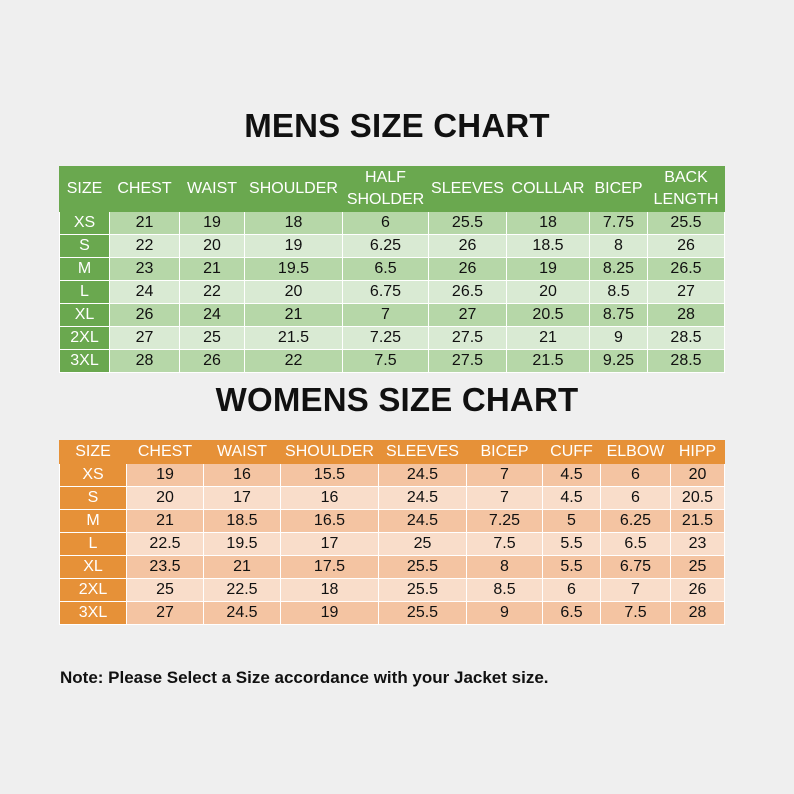 The image size is (794, 794). What do you see at coordinates (385, 269) in the screenshot?
I see `measurement-cell: 6.5` at bounding box center [385, 269].